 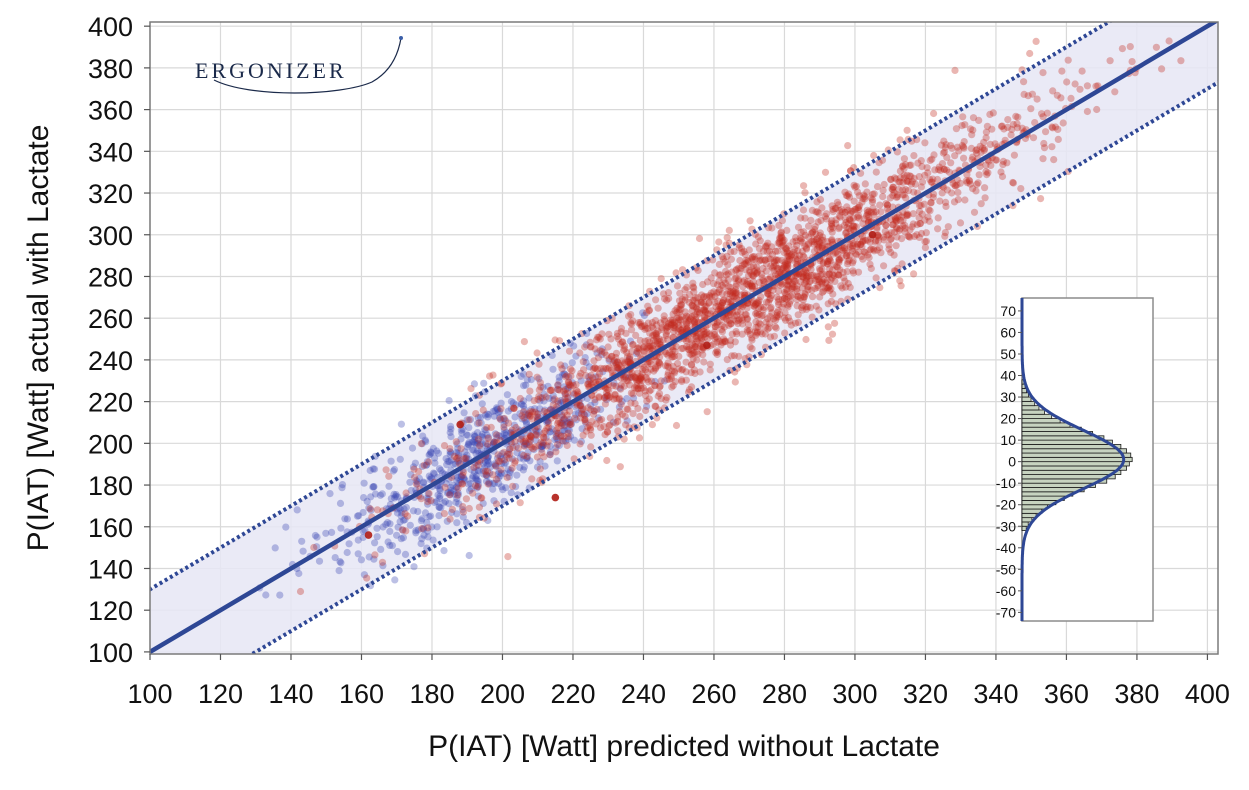 I want to click on y-tick-label: 200, so click(x=110, y=444).